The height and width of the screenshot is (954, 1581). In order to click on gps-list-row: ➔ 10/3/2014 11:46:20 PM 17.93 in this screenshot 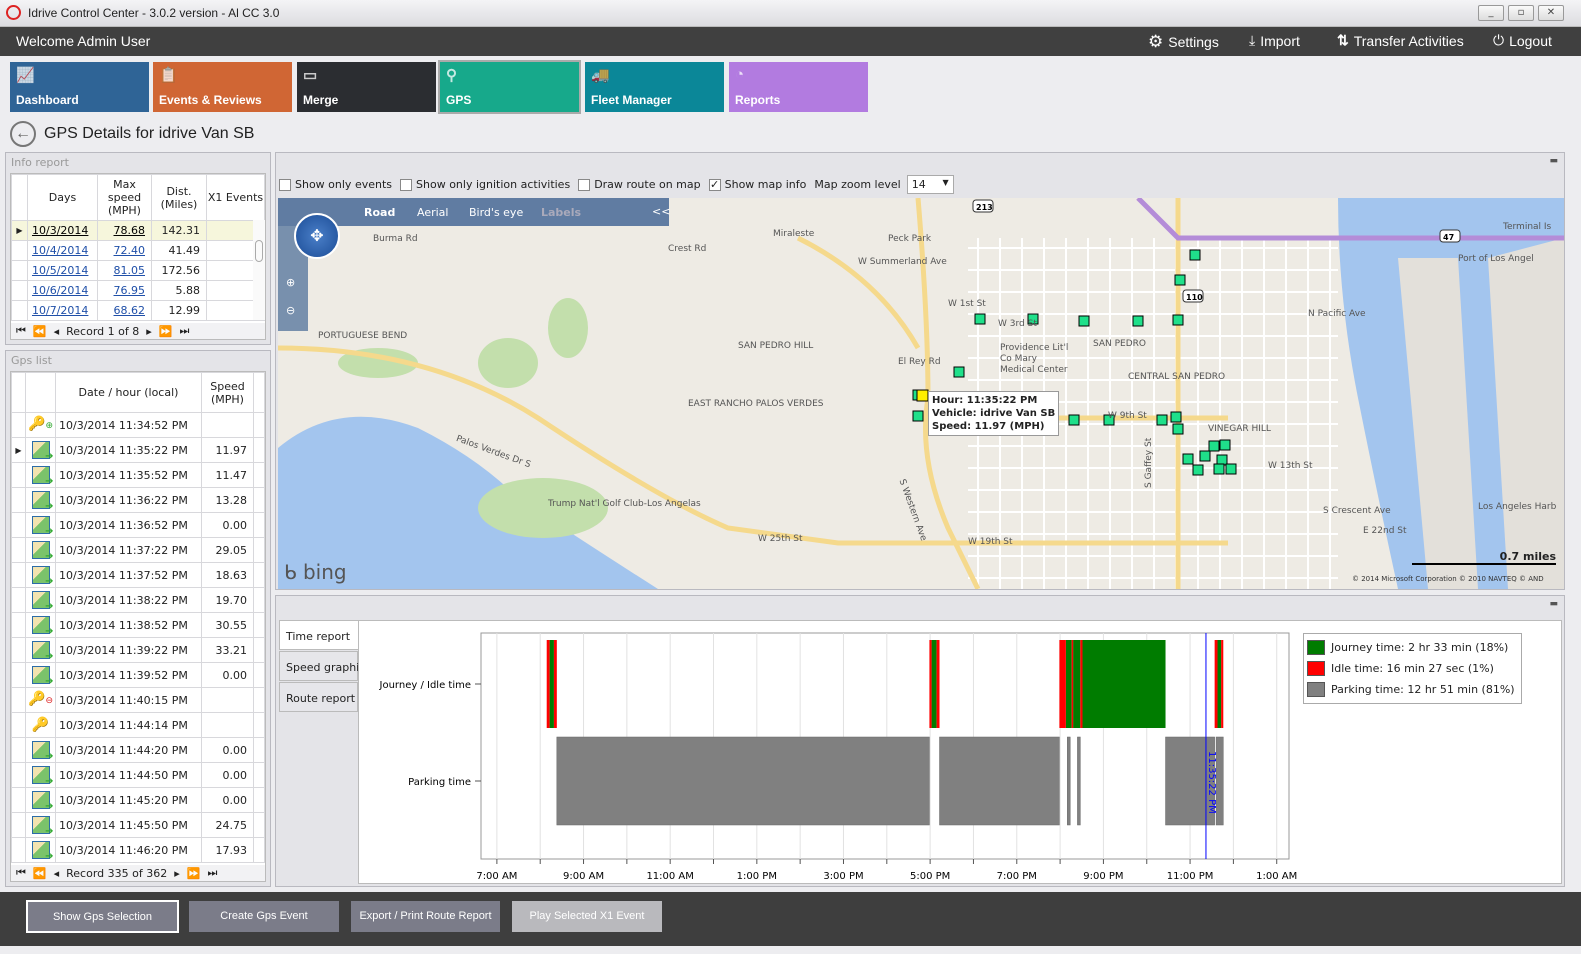, I will do `click(138, 850)`.